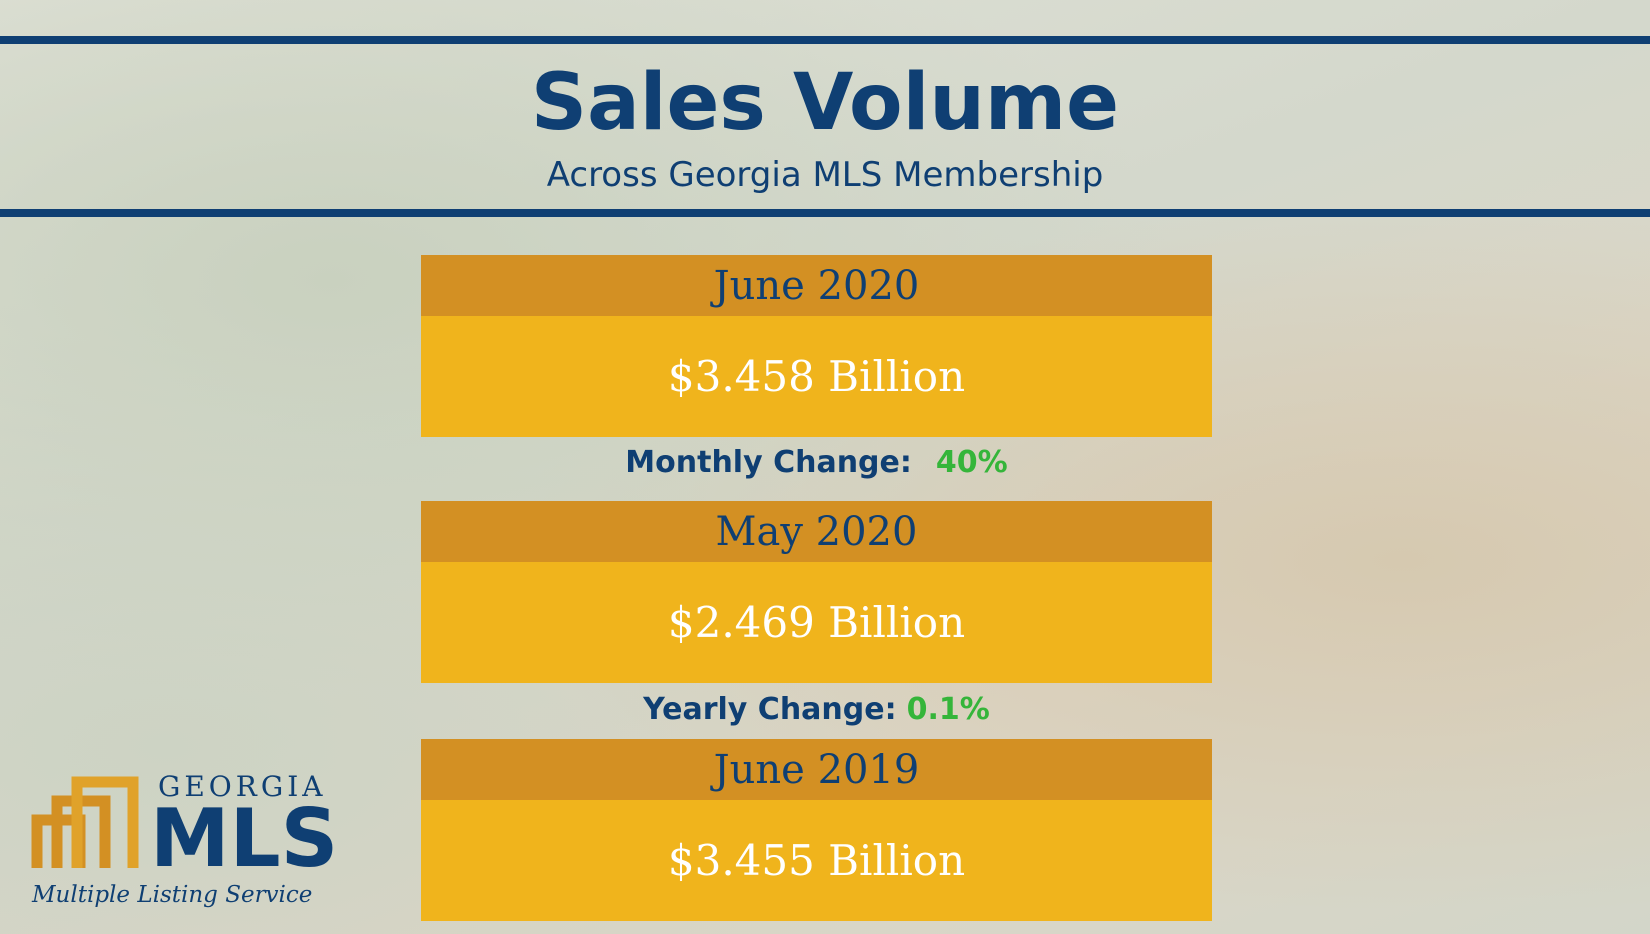 This screenshot has height=934, width=1650. I want to click on panel-value: $3.458 Billion, so click(816, 376).